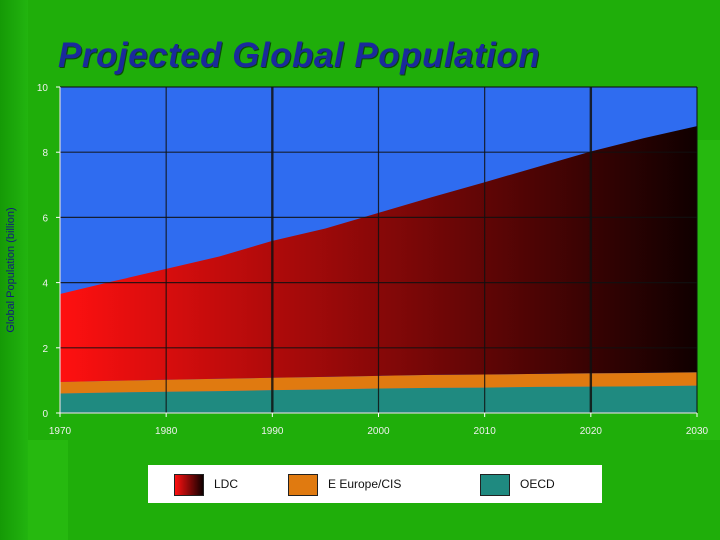 This screenshot has width=720, height=540. Describe the element at coordinates (48, 490) in the screenshot. I see `background-step` at that location.